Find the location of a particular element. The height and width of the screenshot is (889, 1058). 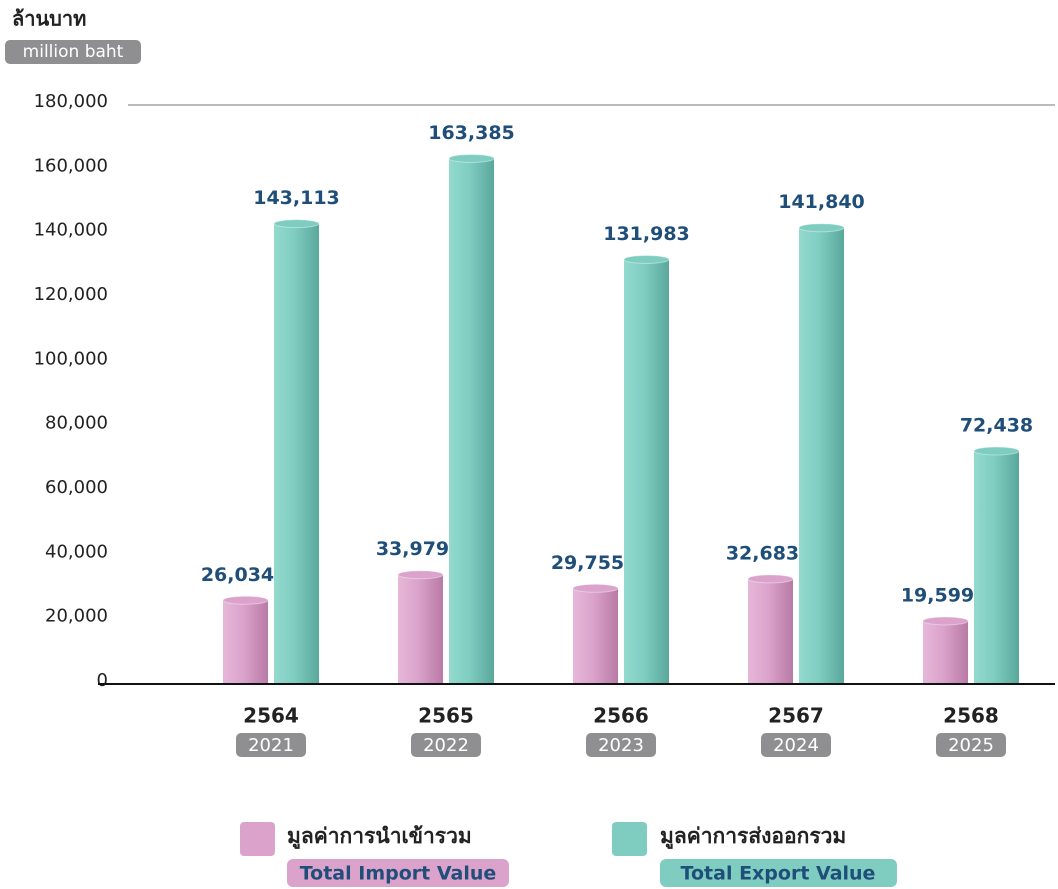

x-tick-label: 2564 is located at coordinates (271, 716).